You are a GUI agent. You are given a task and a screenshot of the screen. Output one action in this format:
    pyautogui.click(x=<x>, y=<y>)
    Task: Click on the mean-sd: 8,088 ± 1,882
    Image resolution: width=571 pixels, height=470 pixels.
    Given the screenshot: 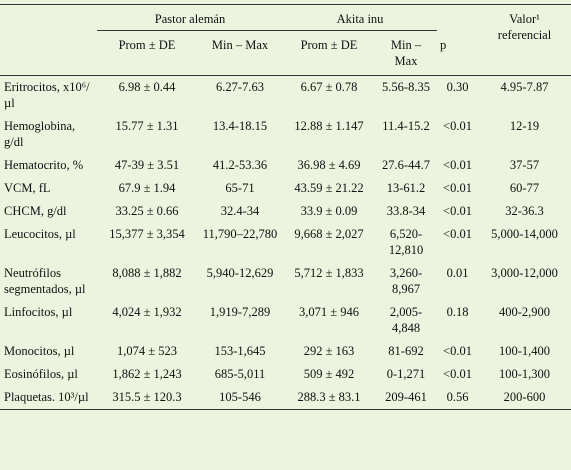 What is the action you would take?
    pyautogui.click(x=147, y=273)
    